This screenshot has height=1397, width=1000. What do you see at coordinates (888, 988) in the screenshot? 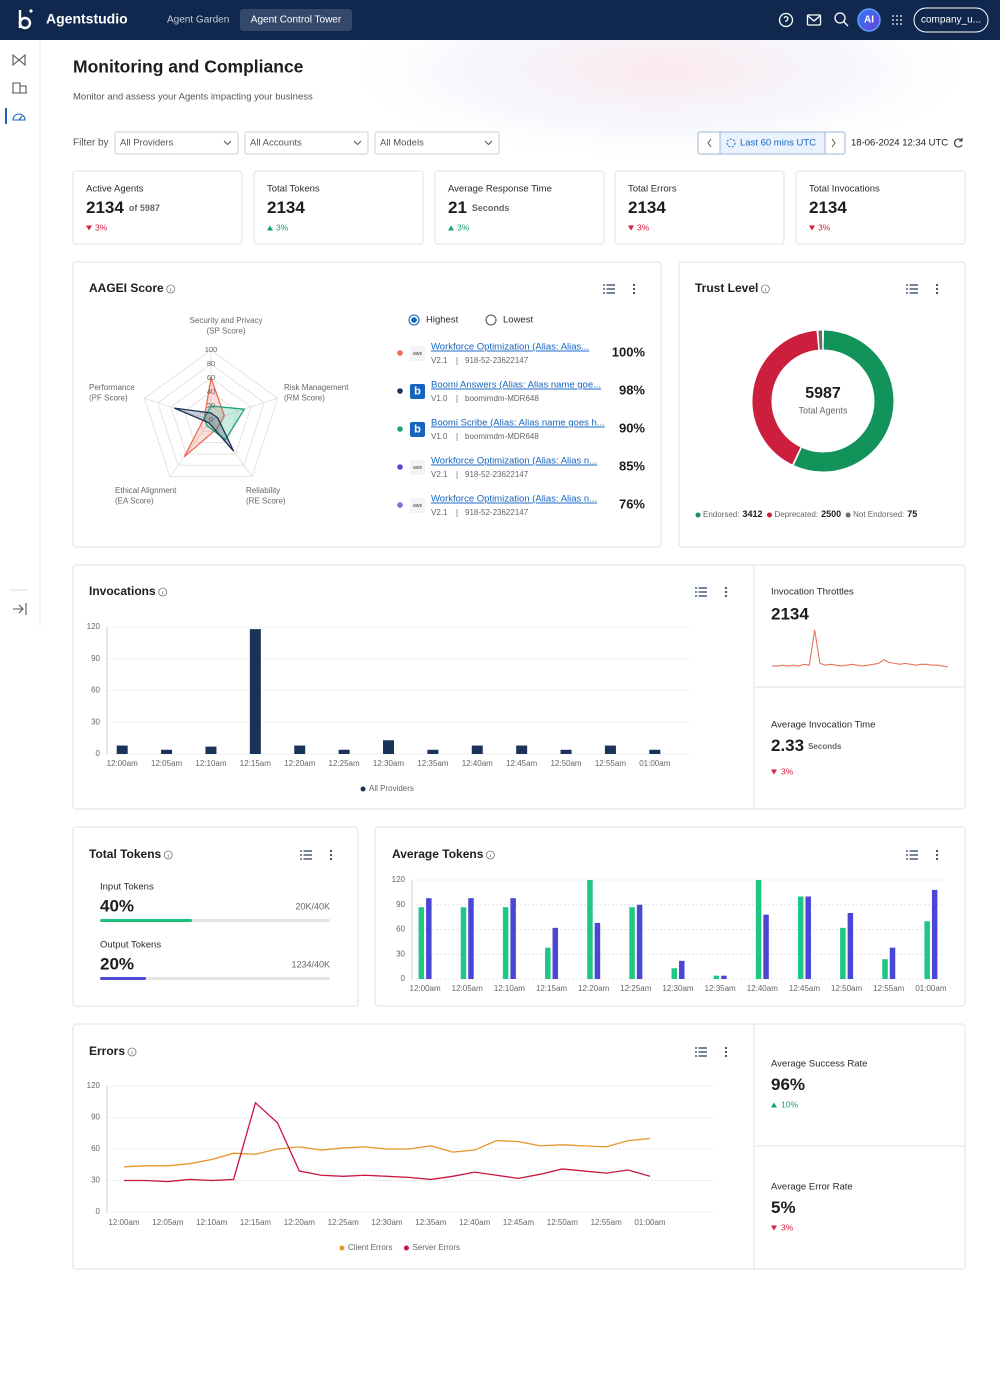
I see `x-tick-label: 12:55am` at bounding box center [888, 988].